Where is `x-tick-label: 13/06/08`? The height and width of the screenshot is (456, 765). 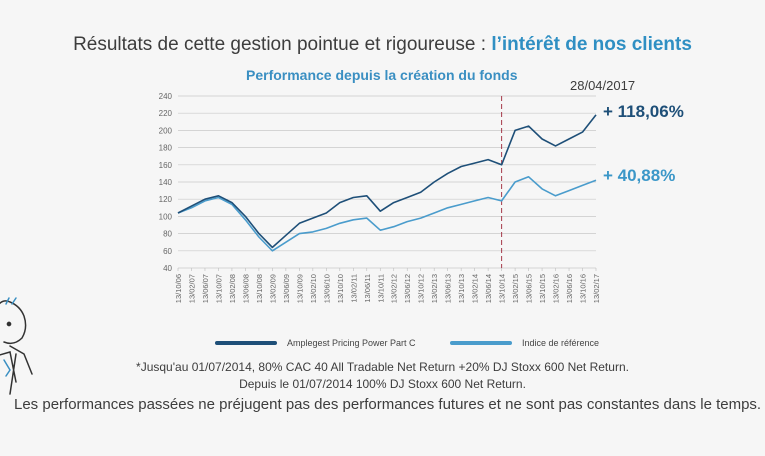
x-tick-label: 13/06/08 is located at coordinates (245, 288).